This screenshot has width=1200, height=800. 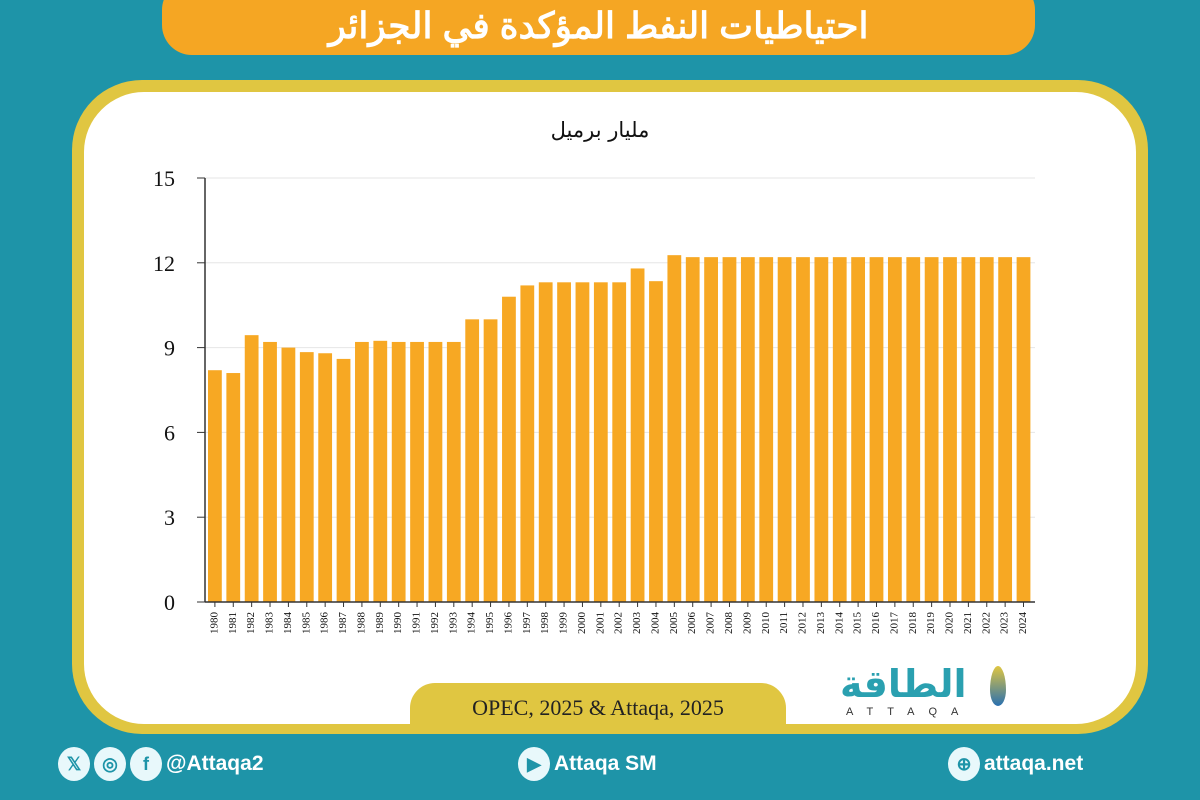 I want to click on website-link: ⊕ attaqa.net, so click(x=1015, y=764).